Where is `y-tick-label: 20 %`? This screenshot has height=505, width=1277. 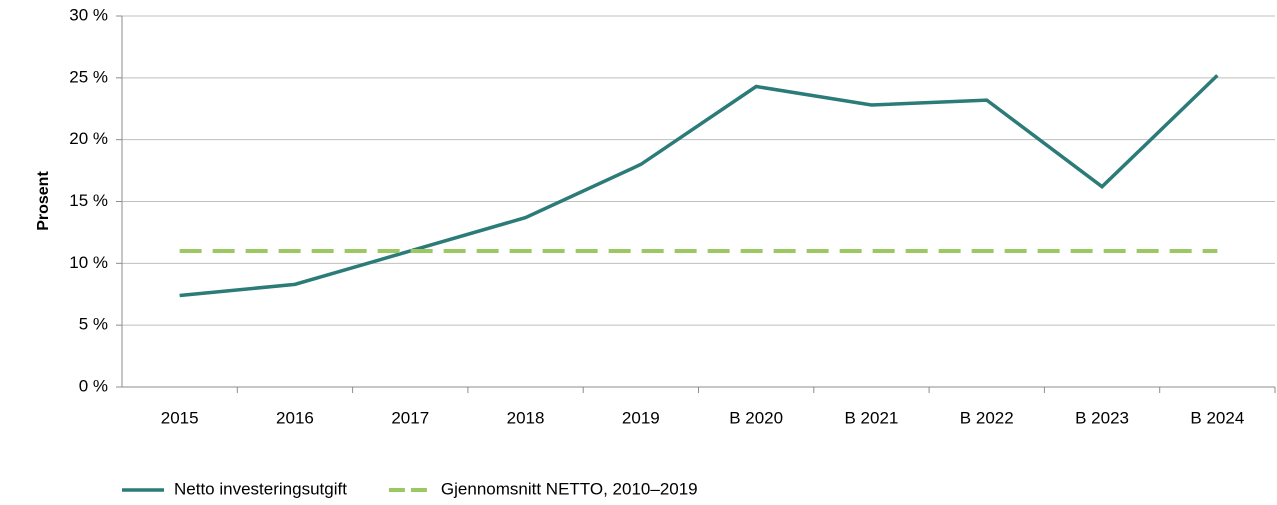
y-tick-label: 20 % is located at coordinates (88, 138).